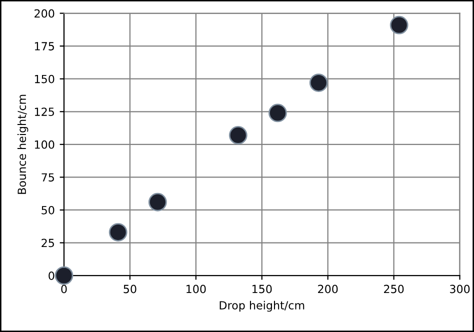 The image size is (474, 332). Describe the element at coordinates (48, 243) in the screenshot. I see `y-tick-label: 25` at that location.